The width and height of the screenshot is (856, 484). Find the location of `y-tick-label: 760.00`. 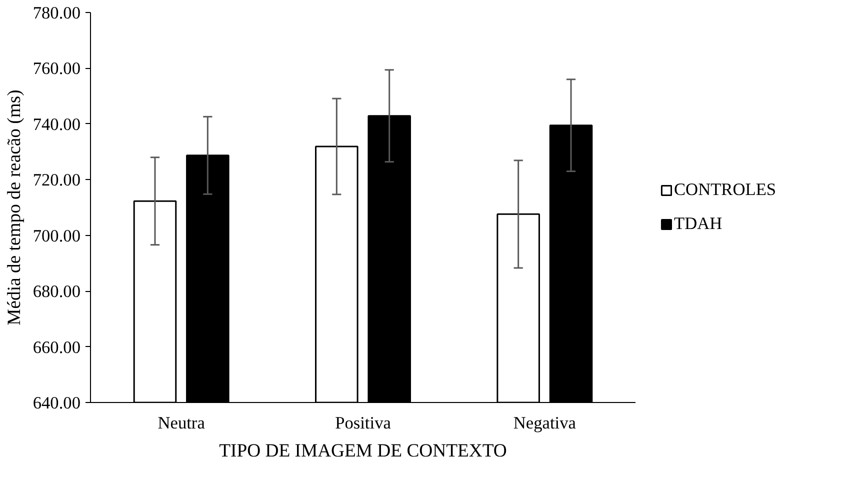

y-tick-label: 760.00 is located at coordinates (56, 68).